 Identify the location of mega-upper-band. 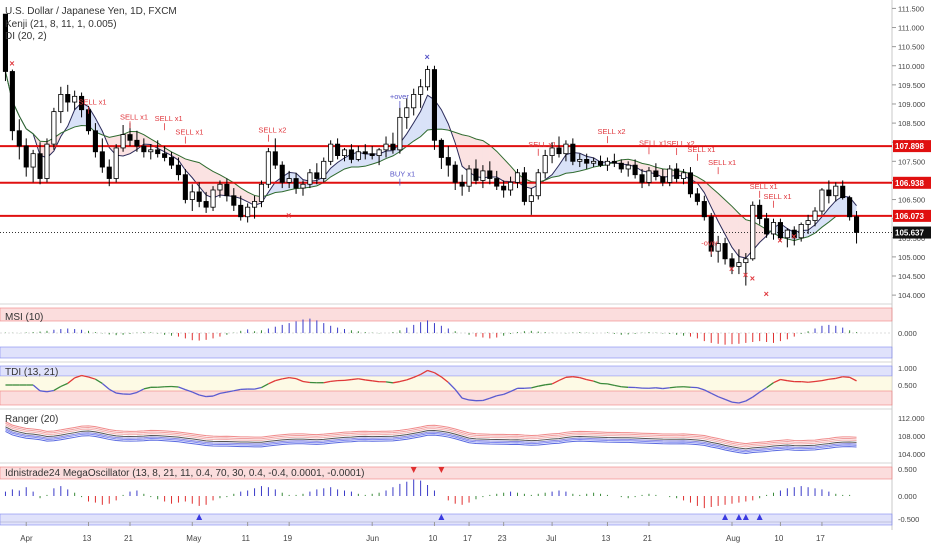
(446, 473).